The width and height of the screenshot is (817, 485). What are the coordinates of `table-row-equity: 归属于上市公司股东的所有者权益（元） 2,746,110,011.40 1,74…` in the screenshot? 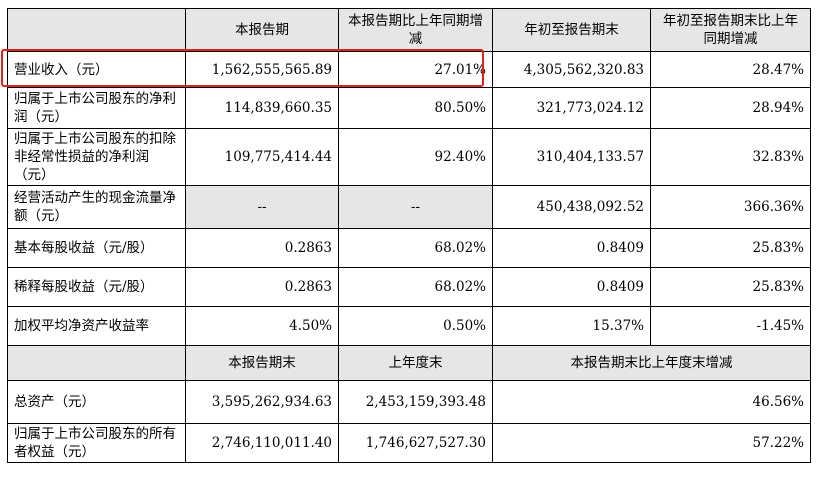 It's located at (409, 443).